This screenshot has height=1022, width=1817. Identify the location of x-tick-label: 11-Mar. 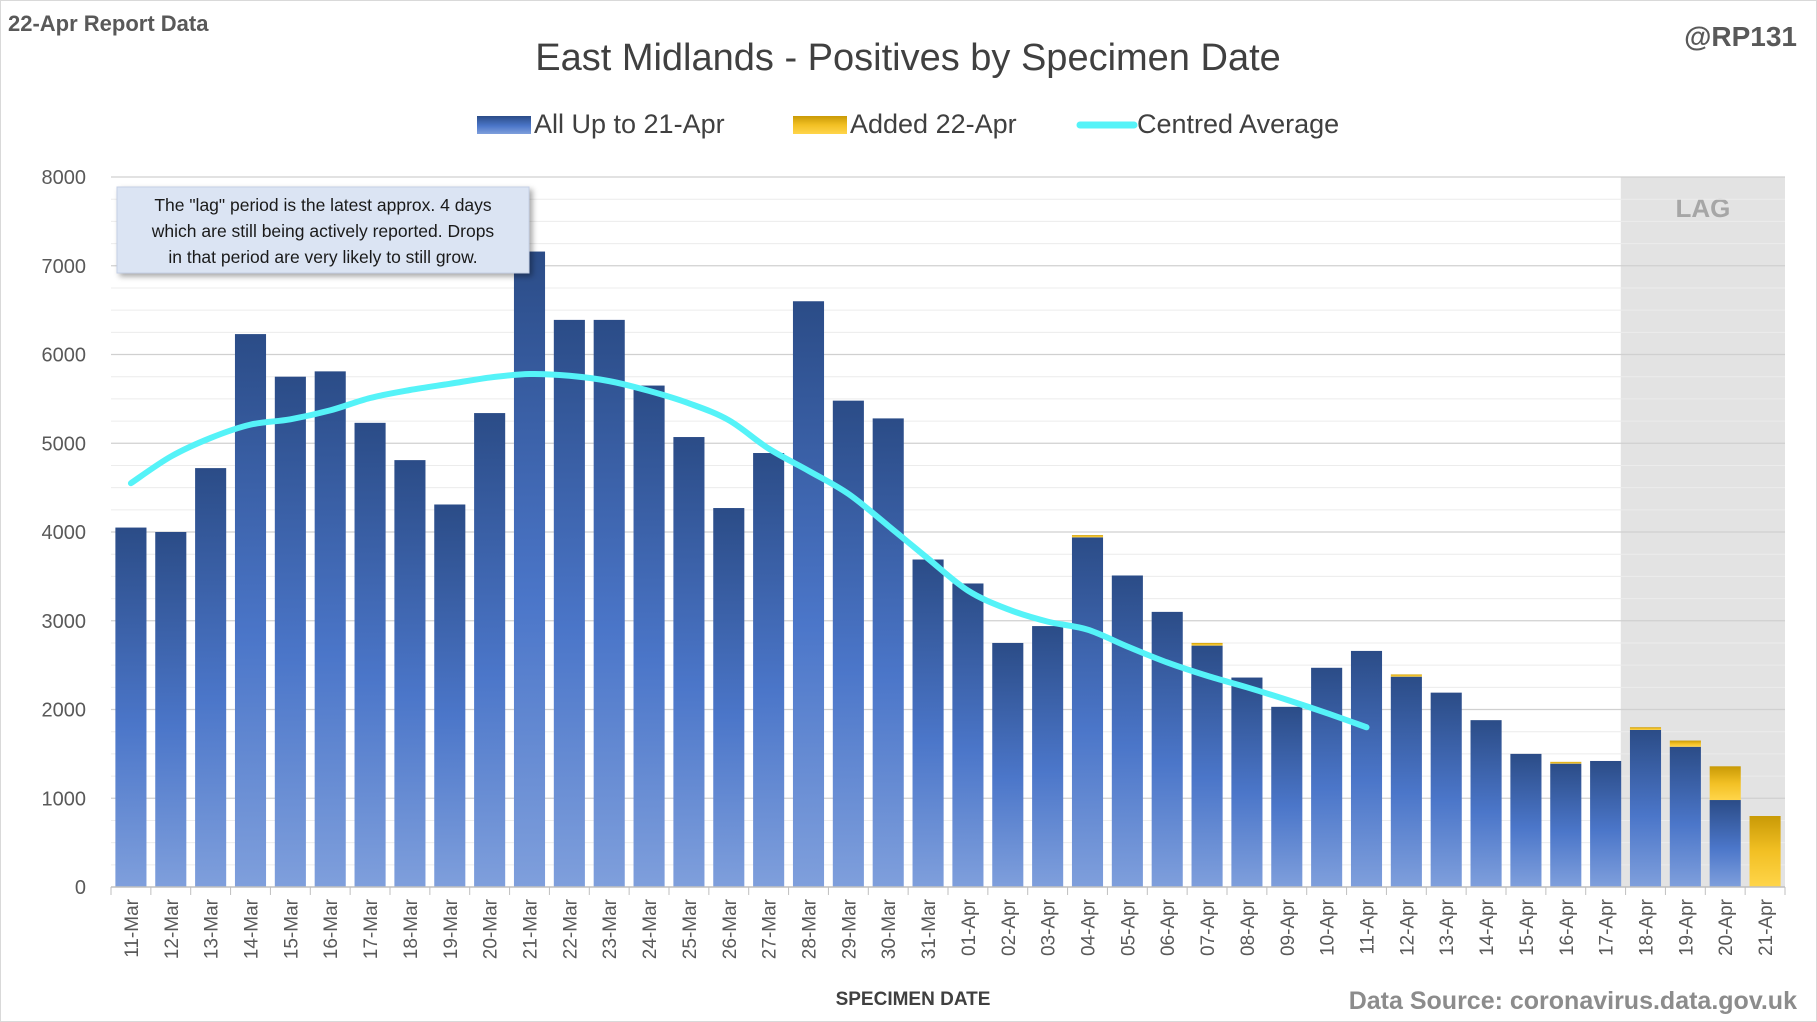
(132, 927).